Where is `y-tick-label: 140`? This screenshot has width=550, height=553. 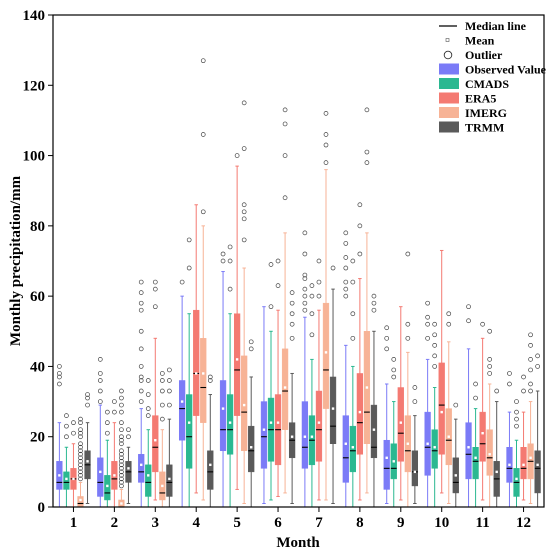
y-tick-label: 140 is located at coordinates (34, 16).